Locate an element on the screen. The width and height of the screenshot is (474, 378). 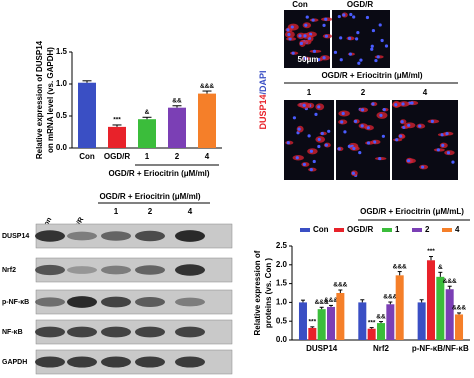
significance-label: & is located at coordinates (147, 112).